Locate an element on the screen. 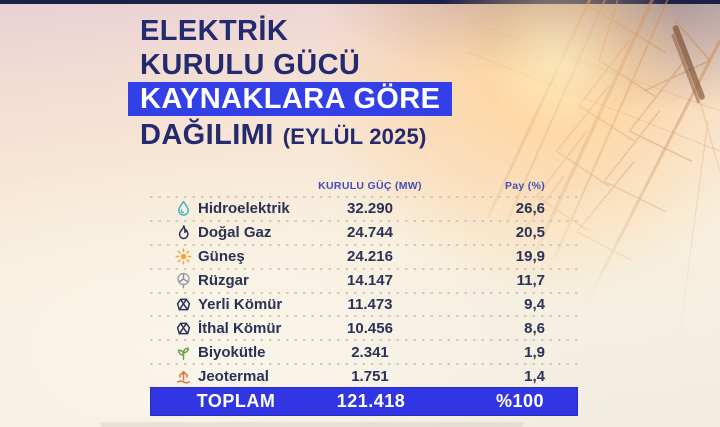  table-row: Hidroelektrik 32.290 26,6 is located at coordinates (364, 209).